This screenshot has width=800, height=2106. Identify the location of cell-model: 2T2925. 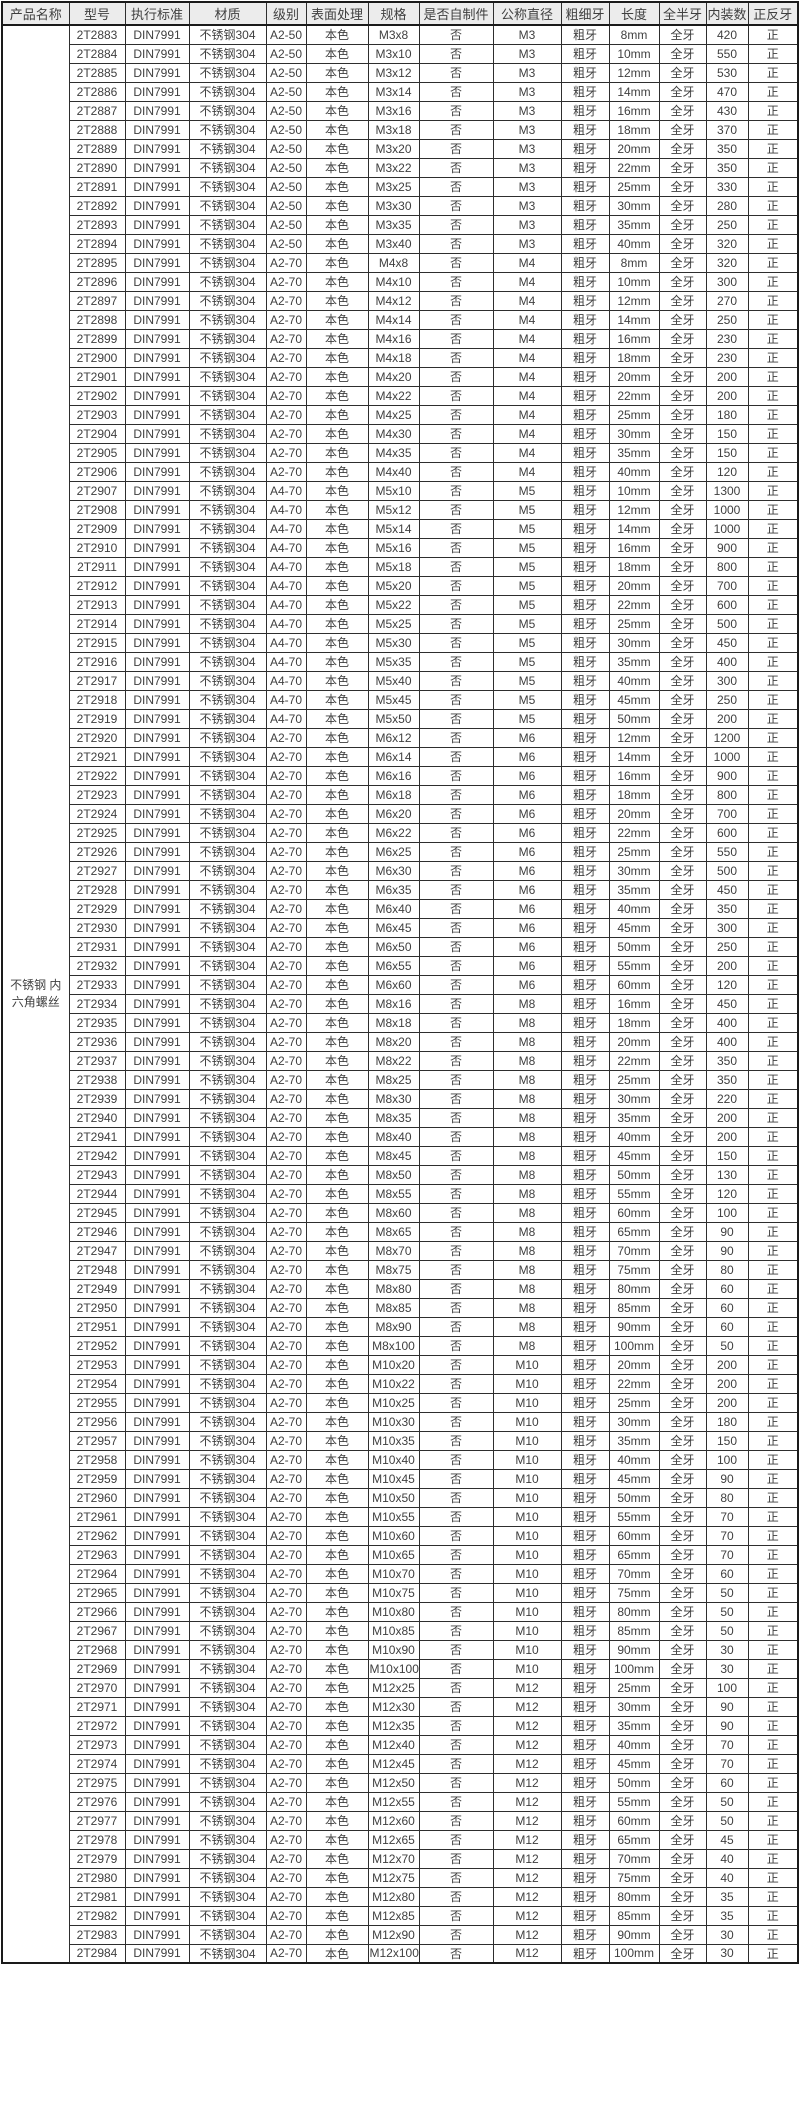
(97, 832).